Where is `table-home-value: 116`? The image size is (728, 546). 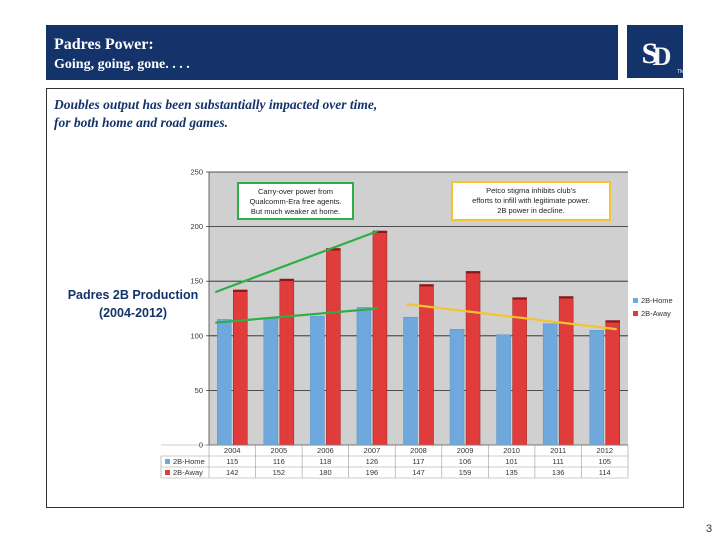 table-home-value: 116 is located at coordinates (279, 461).